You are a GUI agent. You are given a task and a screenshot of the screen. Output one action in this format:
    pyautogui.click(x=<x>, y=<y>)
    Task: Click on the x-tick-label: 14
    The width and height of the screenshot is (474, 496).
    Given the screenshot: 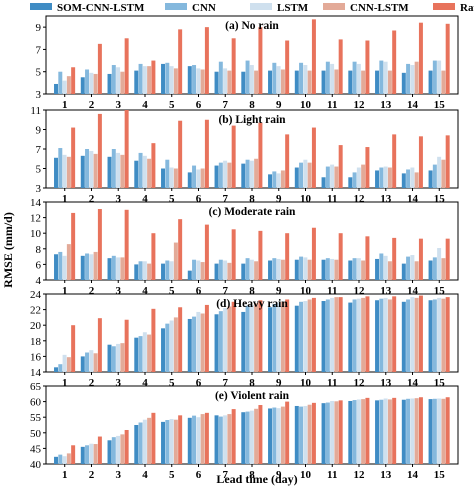 What is the action you would take?
    pyautogui.click(x=413, y=105)
    